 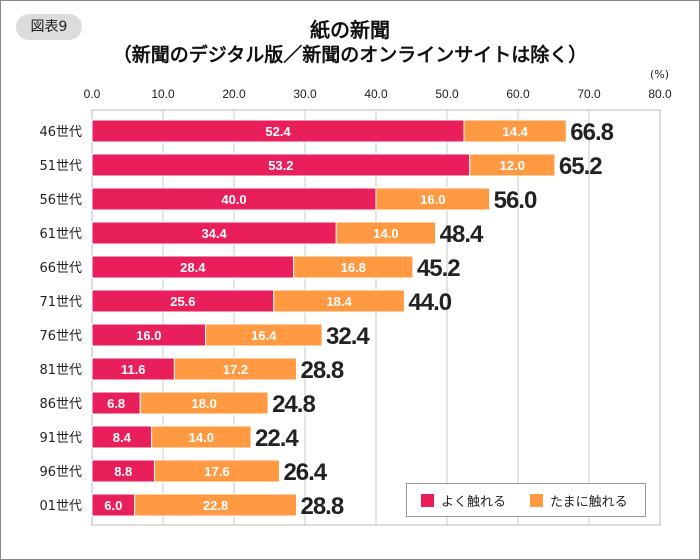 What do you see at coordinates (193, 267) in the screenshot?
I see `data-label: 28.4` at bounding box center [193, 267].